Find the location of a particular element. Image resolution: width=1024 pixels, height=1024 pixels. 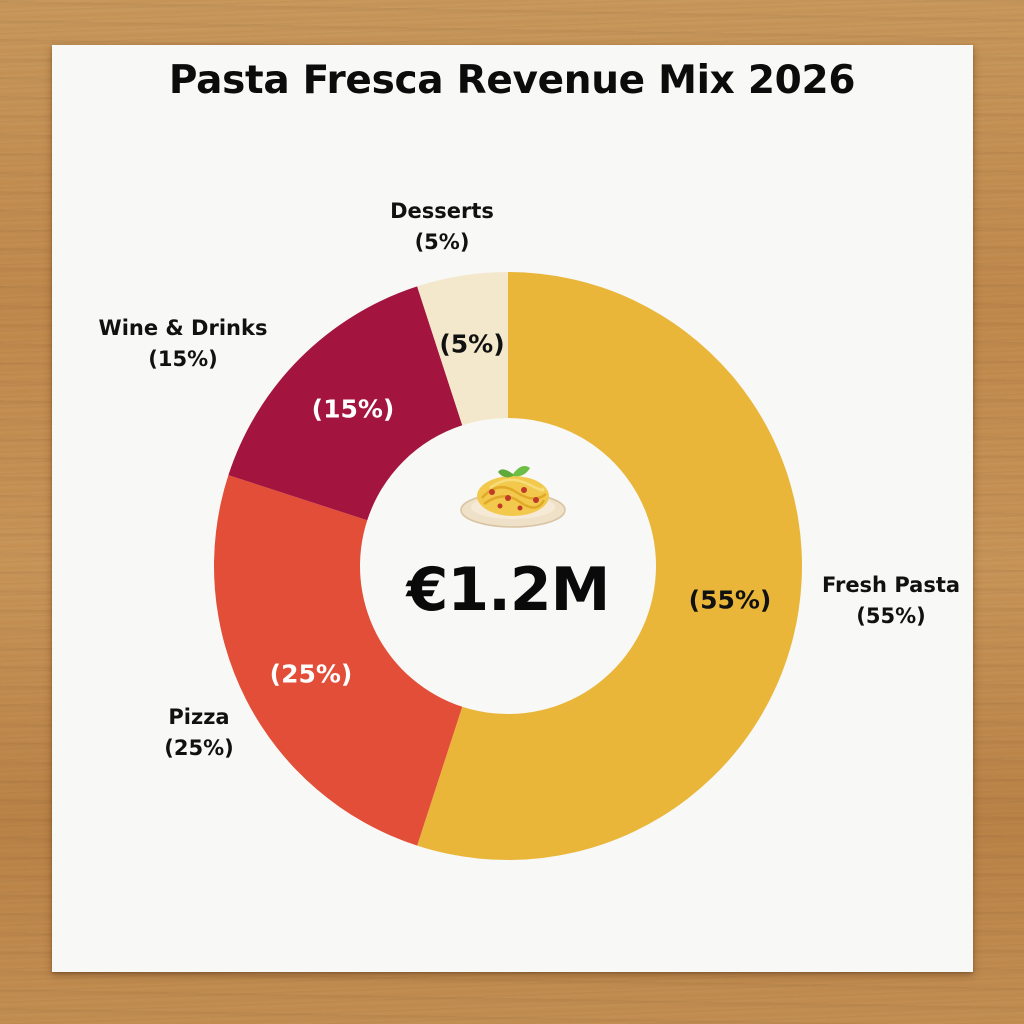

label-desserts-name: Desserts is located at coordinates (442, 211).